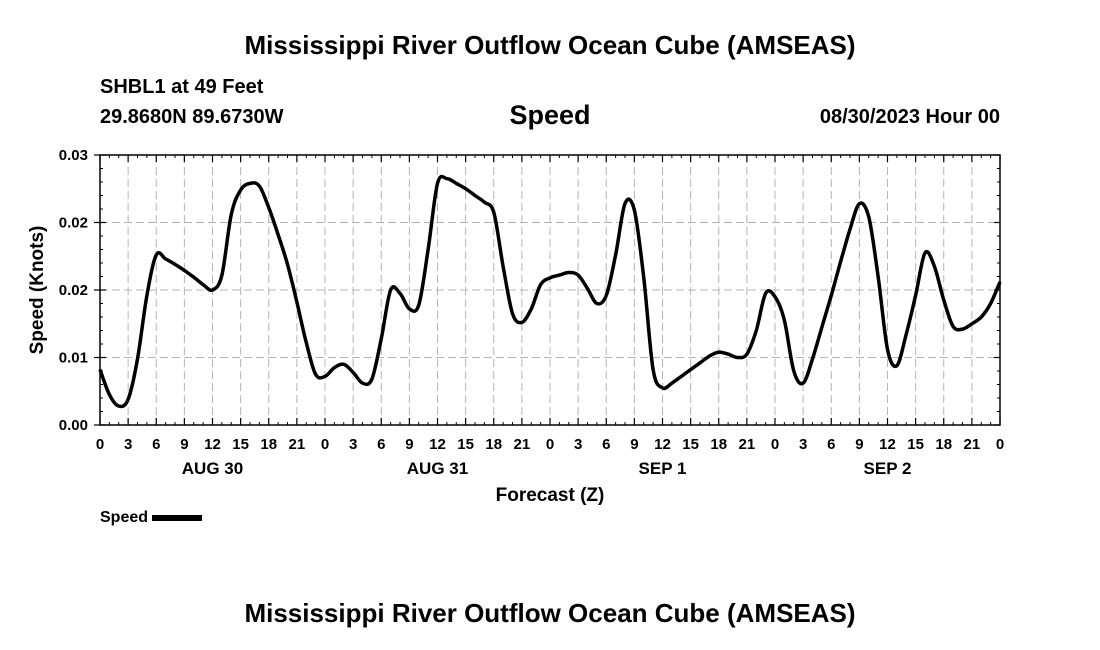 The image size is (1100, 650). What do you see at coordinates (663, 468) in the screenshot?
I see `day-label: SEP 1` at bounding box center [663, 468].